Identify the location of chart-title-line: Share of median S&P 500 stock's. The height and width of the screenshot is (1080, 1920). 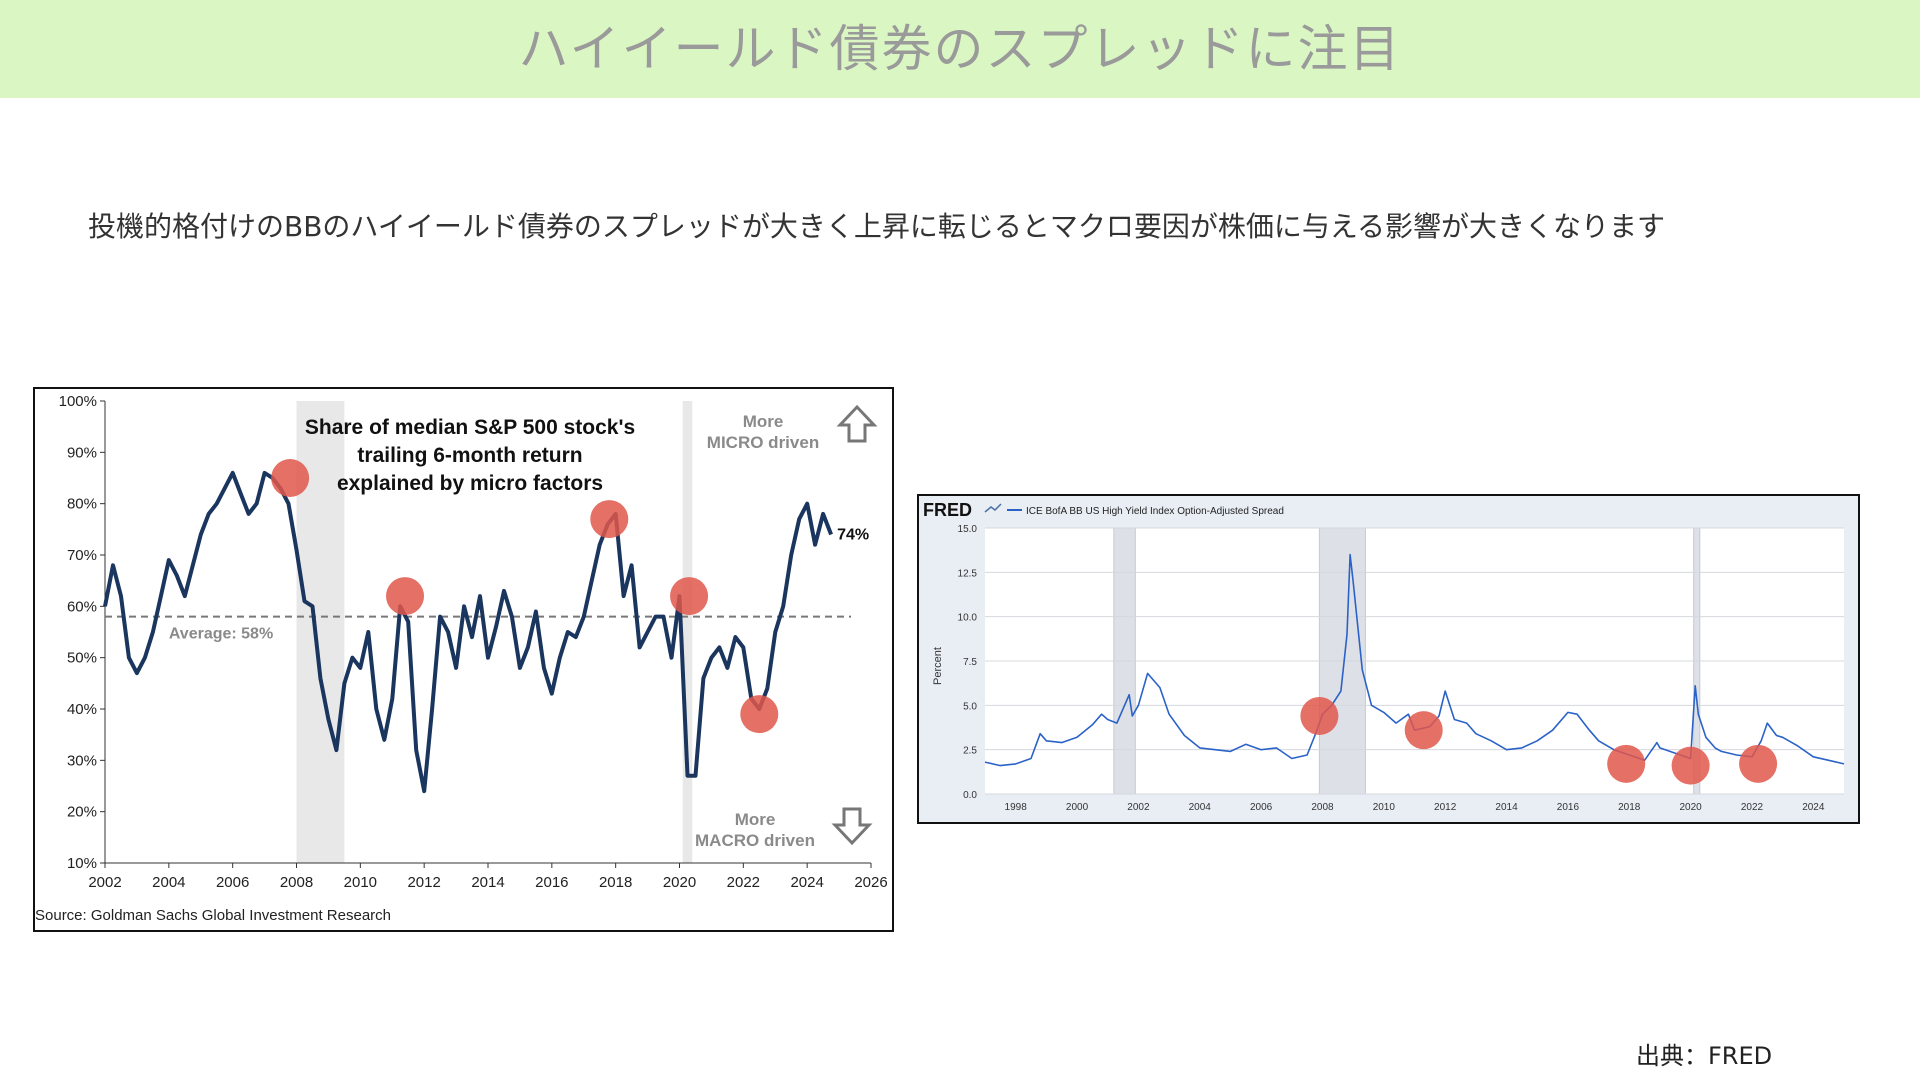
(470, 427).